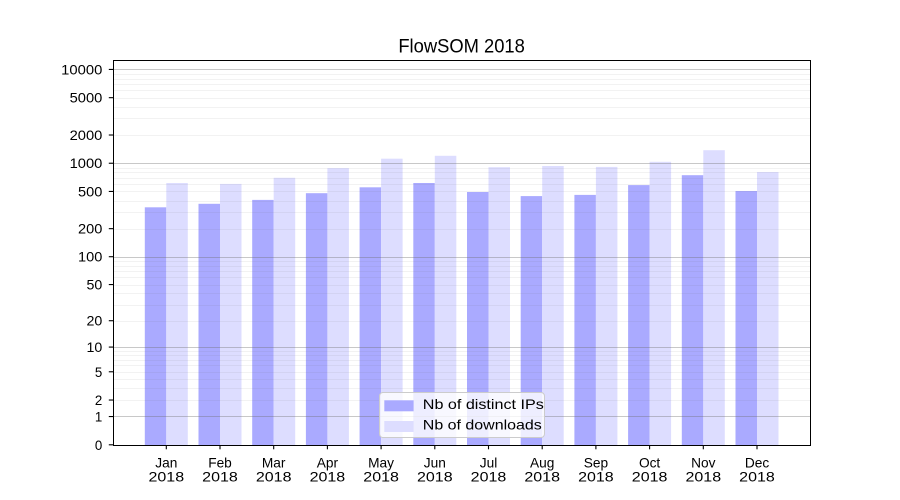 The width and height of the screenshot is (900, 500). I want to click on svg-text: May, so click(381, 462).